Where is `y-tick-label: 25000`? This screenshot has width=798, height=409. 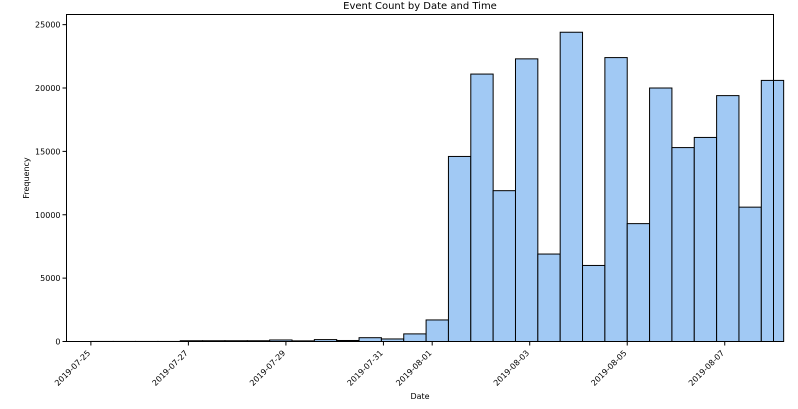
y-tick-label: 25000 is located at coordinates (47, 25).